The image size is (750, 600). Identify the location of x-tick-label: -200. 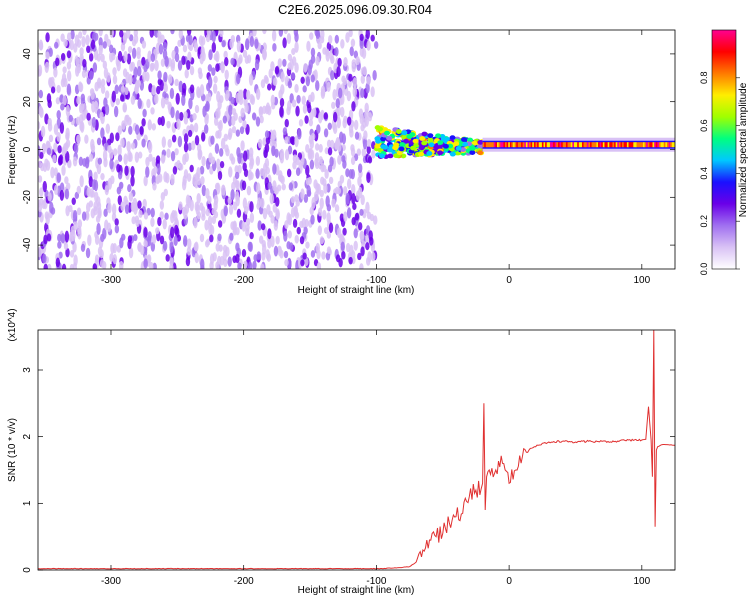
(244, 581).